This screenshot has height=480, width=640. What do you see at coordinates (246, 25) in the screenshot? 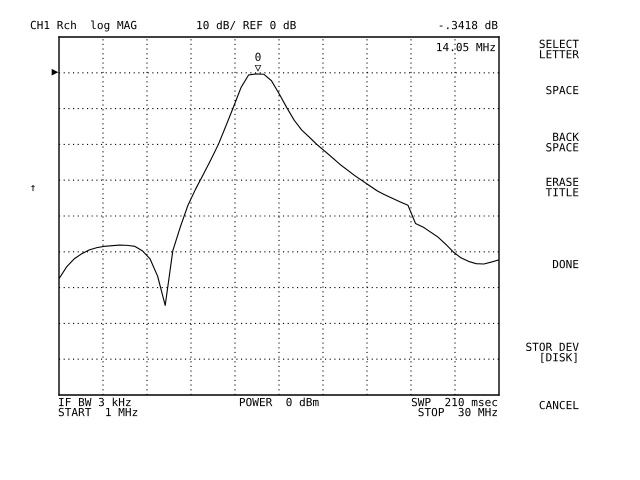
I see `text: 10 dB/ REF 0 dB` at bounding box center [246, 25].